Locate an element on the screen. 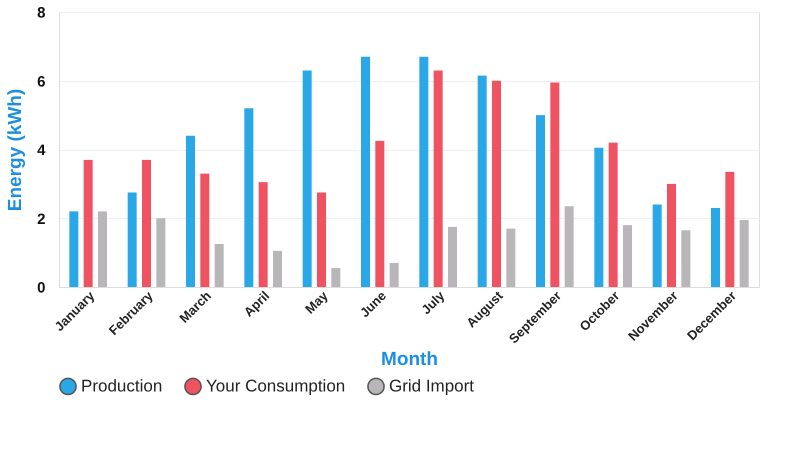 The height and width of the screenshot is (459, 803). x-tick-label: May is located at coordinates (317, 302).